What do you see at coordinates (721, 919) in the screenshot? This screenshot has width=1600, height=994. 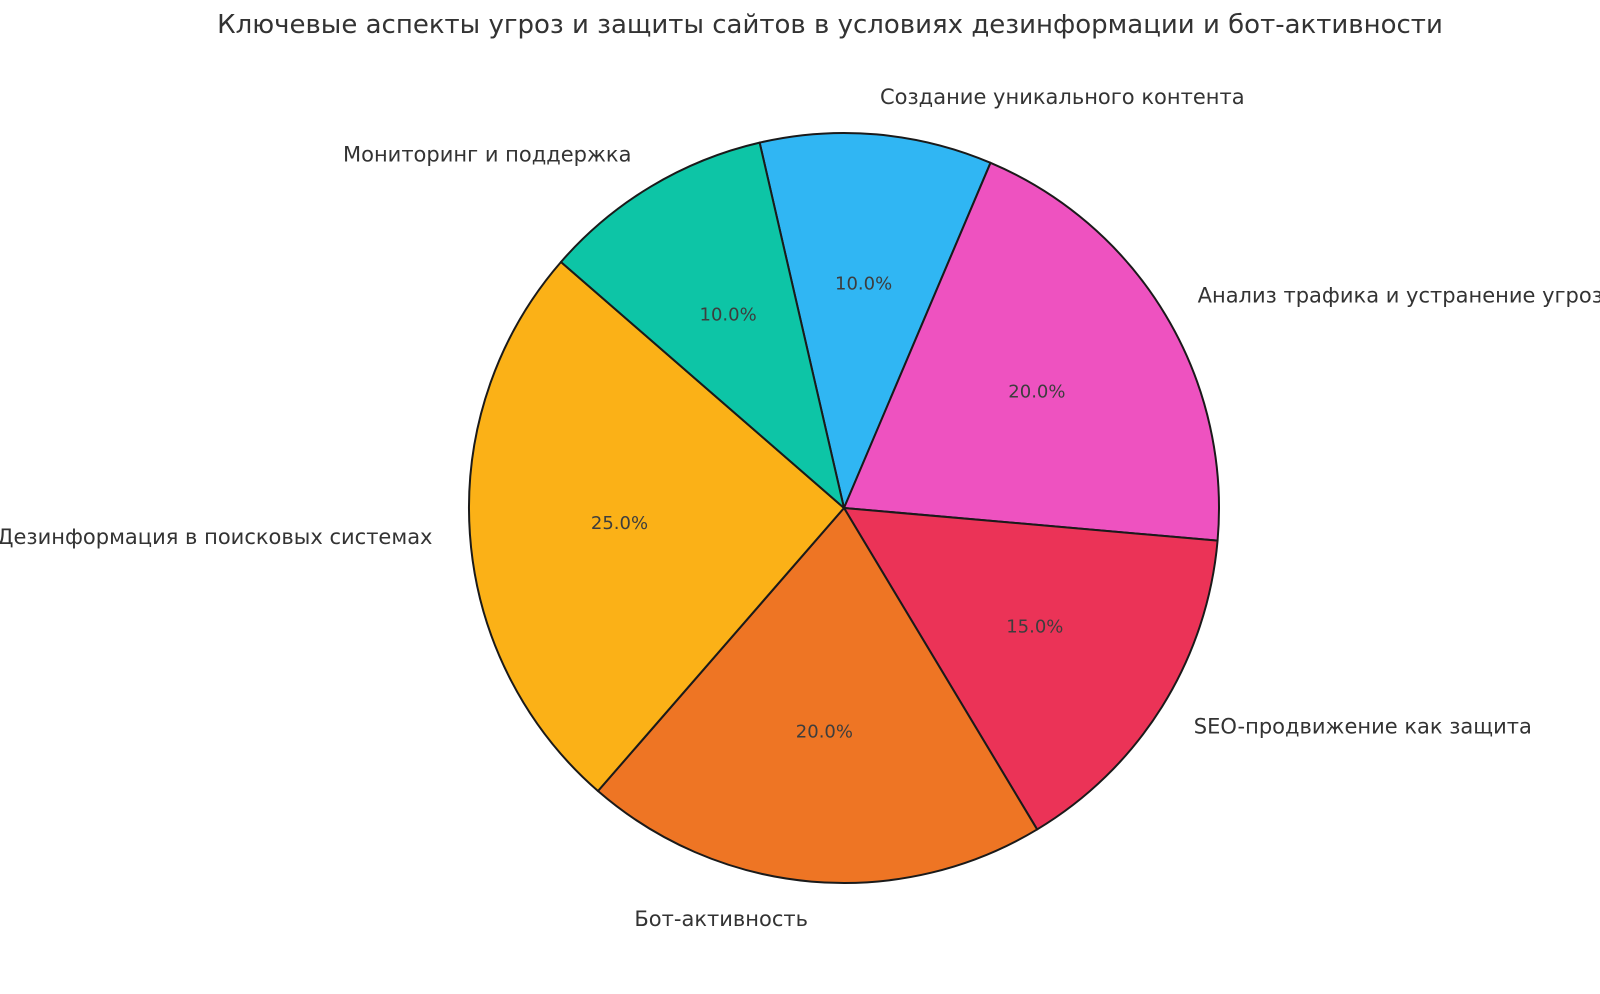 I see `slice-label: Бот-активность` at bounding box center [721, 919].